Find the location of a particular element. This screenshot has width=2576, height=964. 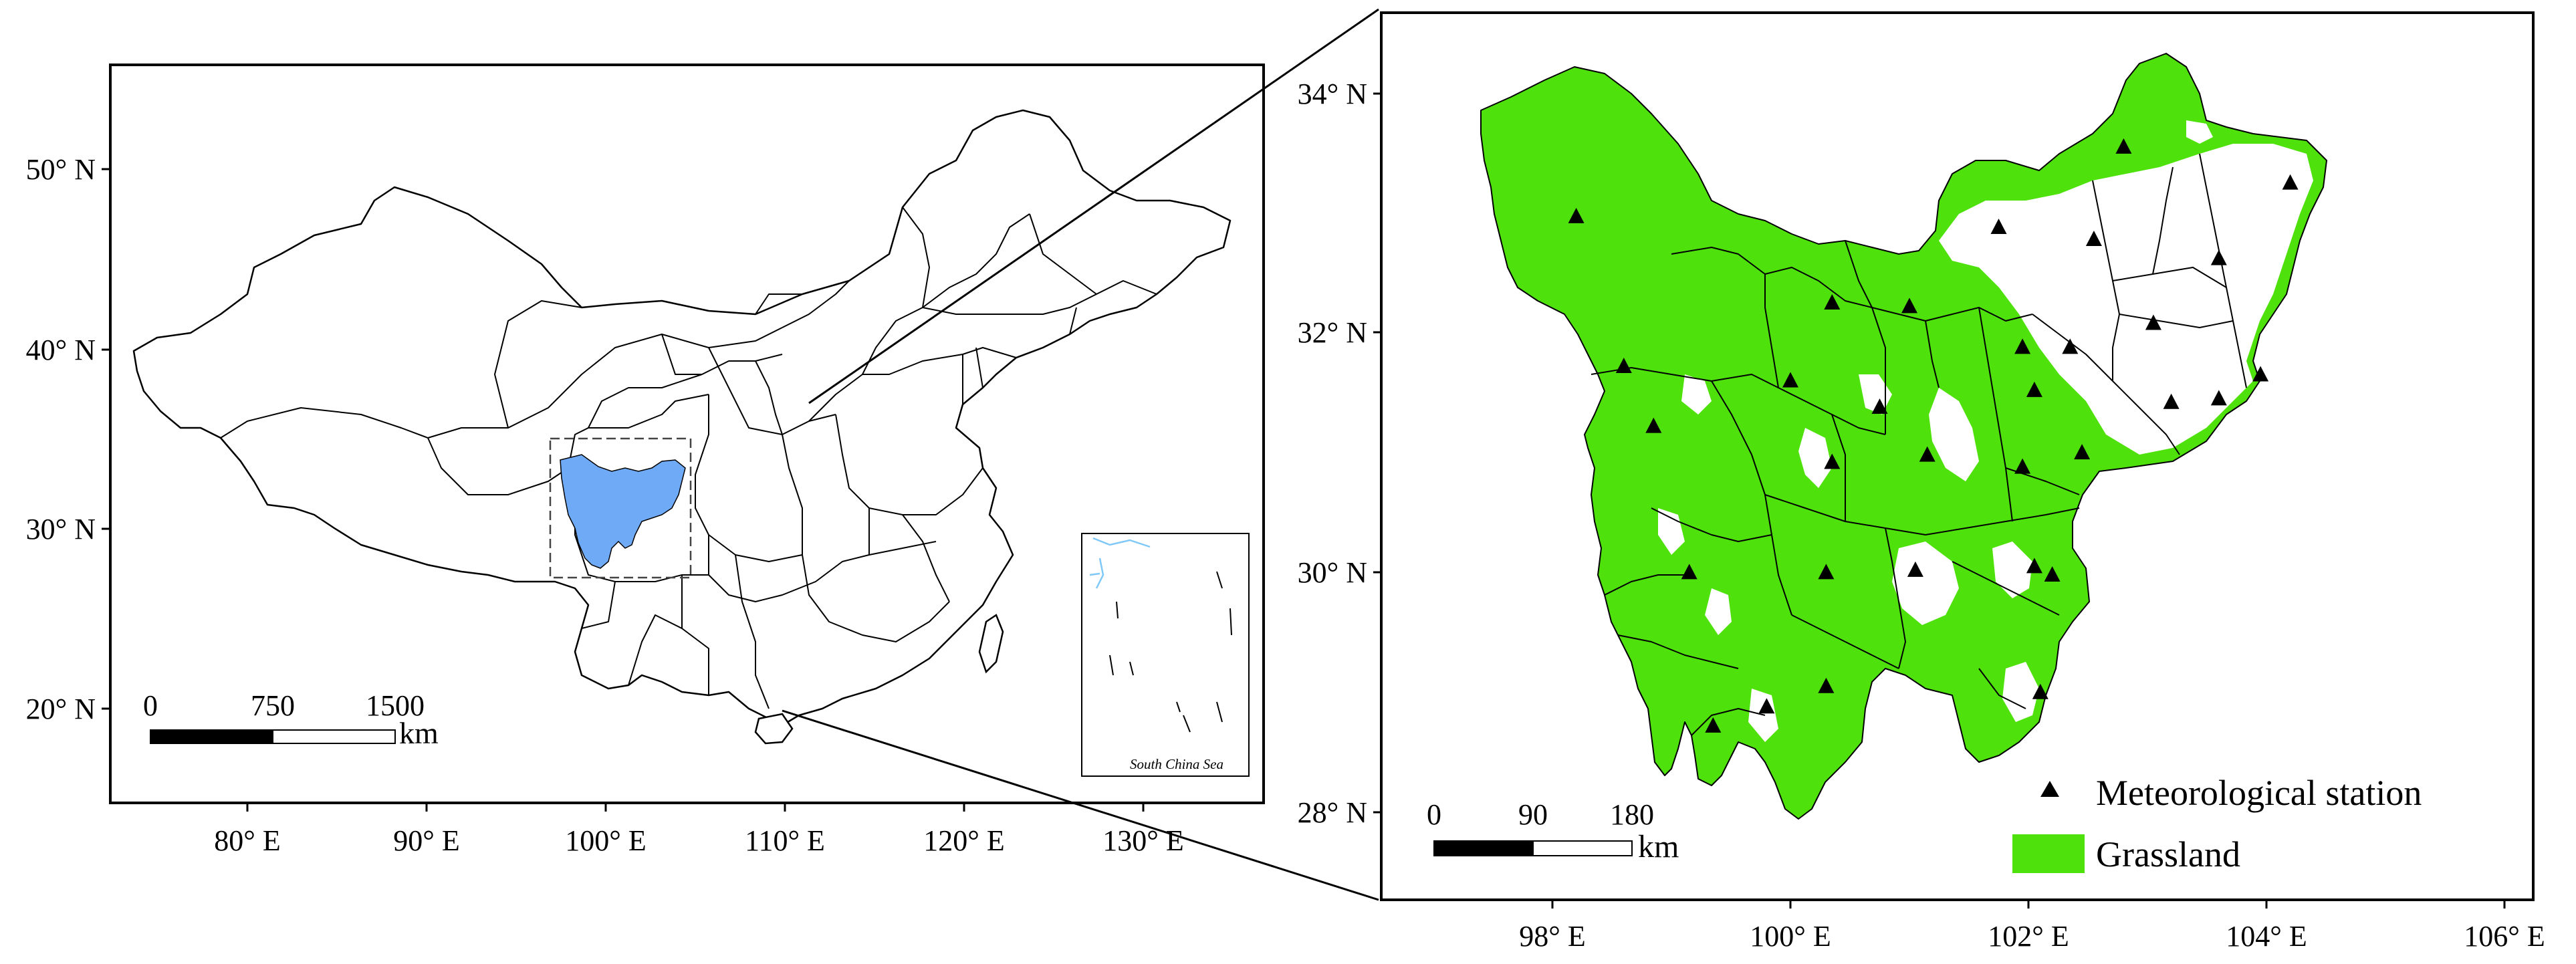

zoom-line-bottom is located at coordinates (1080, 805).